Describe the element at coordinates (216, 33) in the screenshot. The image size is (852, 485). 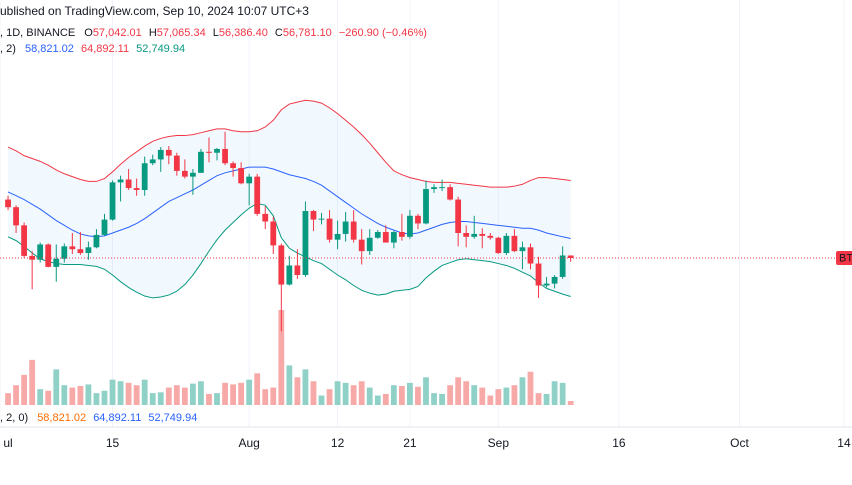
I see `ohlc-label: L` at that location.